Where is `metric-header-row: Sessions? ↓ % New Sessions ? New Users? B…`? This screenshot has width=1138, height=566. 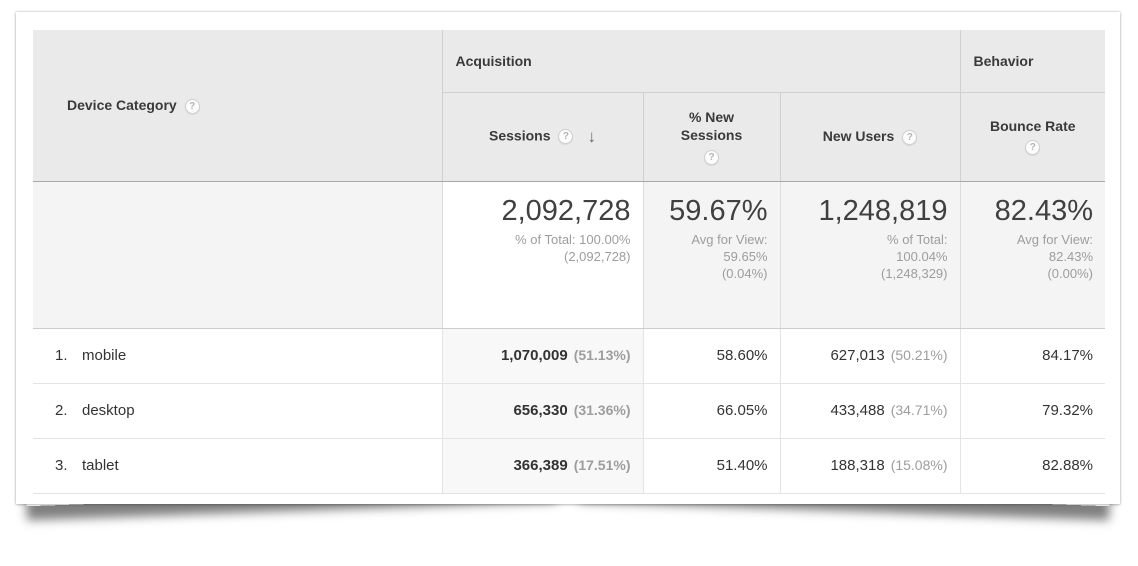
metric-header-row: Sessions? ↓ % New Sessions ? New Users? B… is located at coordinates (569, 137).